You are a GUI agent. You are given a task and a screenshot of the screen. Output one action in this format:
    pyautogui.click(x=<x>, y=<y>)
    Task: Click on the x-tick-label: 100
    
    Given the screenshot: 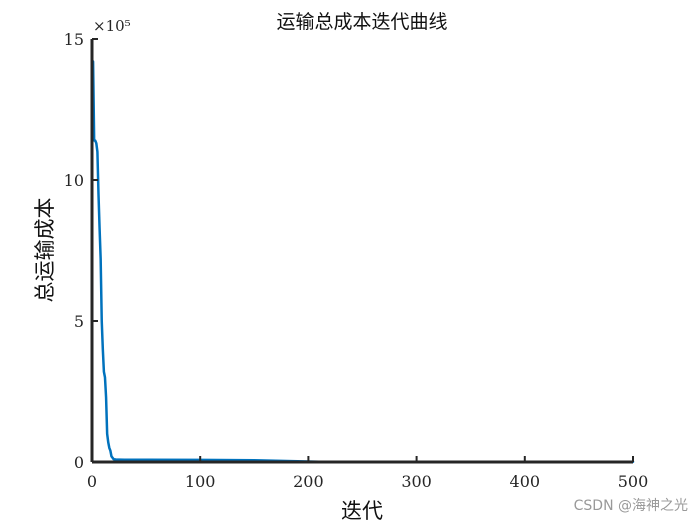 What is the action you would take?
    pyautogui.click(x=200, y=481)
    